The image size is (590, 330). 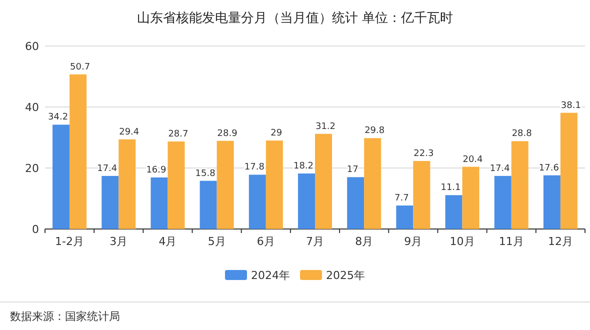 I want to click on x-tick-label: 1-2月, so click(x=69, y=241).